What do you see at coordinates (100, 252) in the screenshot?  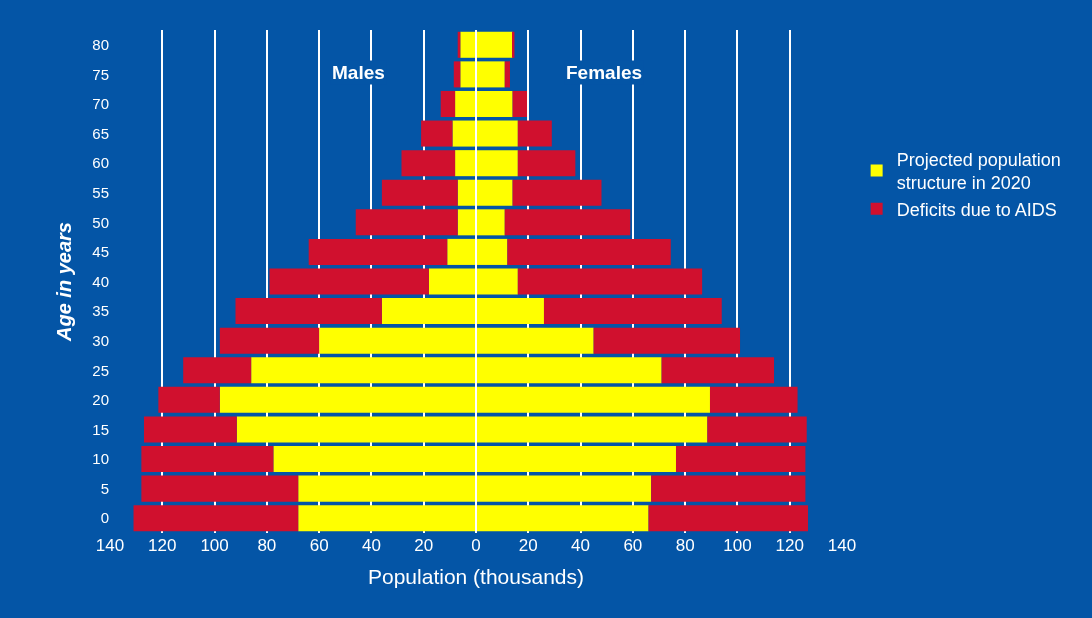 I see `y-tick-label: 45` at bounding box center [100, 252].